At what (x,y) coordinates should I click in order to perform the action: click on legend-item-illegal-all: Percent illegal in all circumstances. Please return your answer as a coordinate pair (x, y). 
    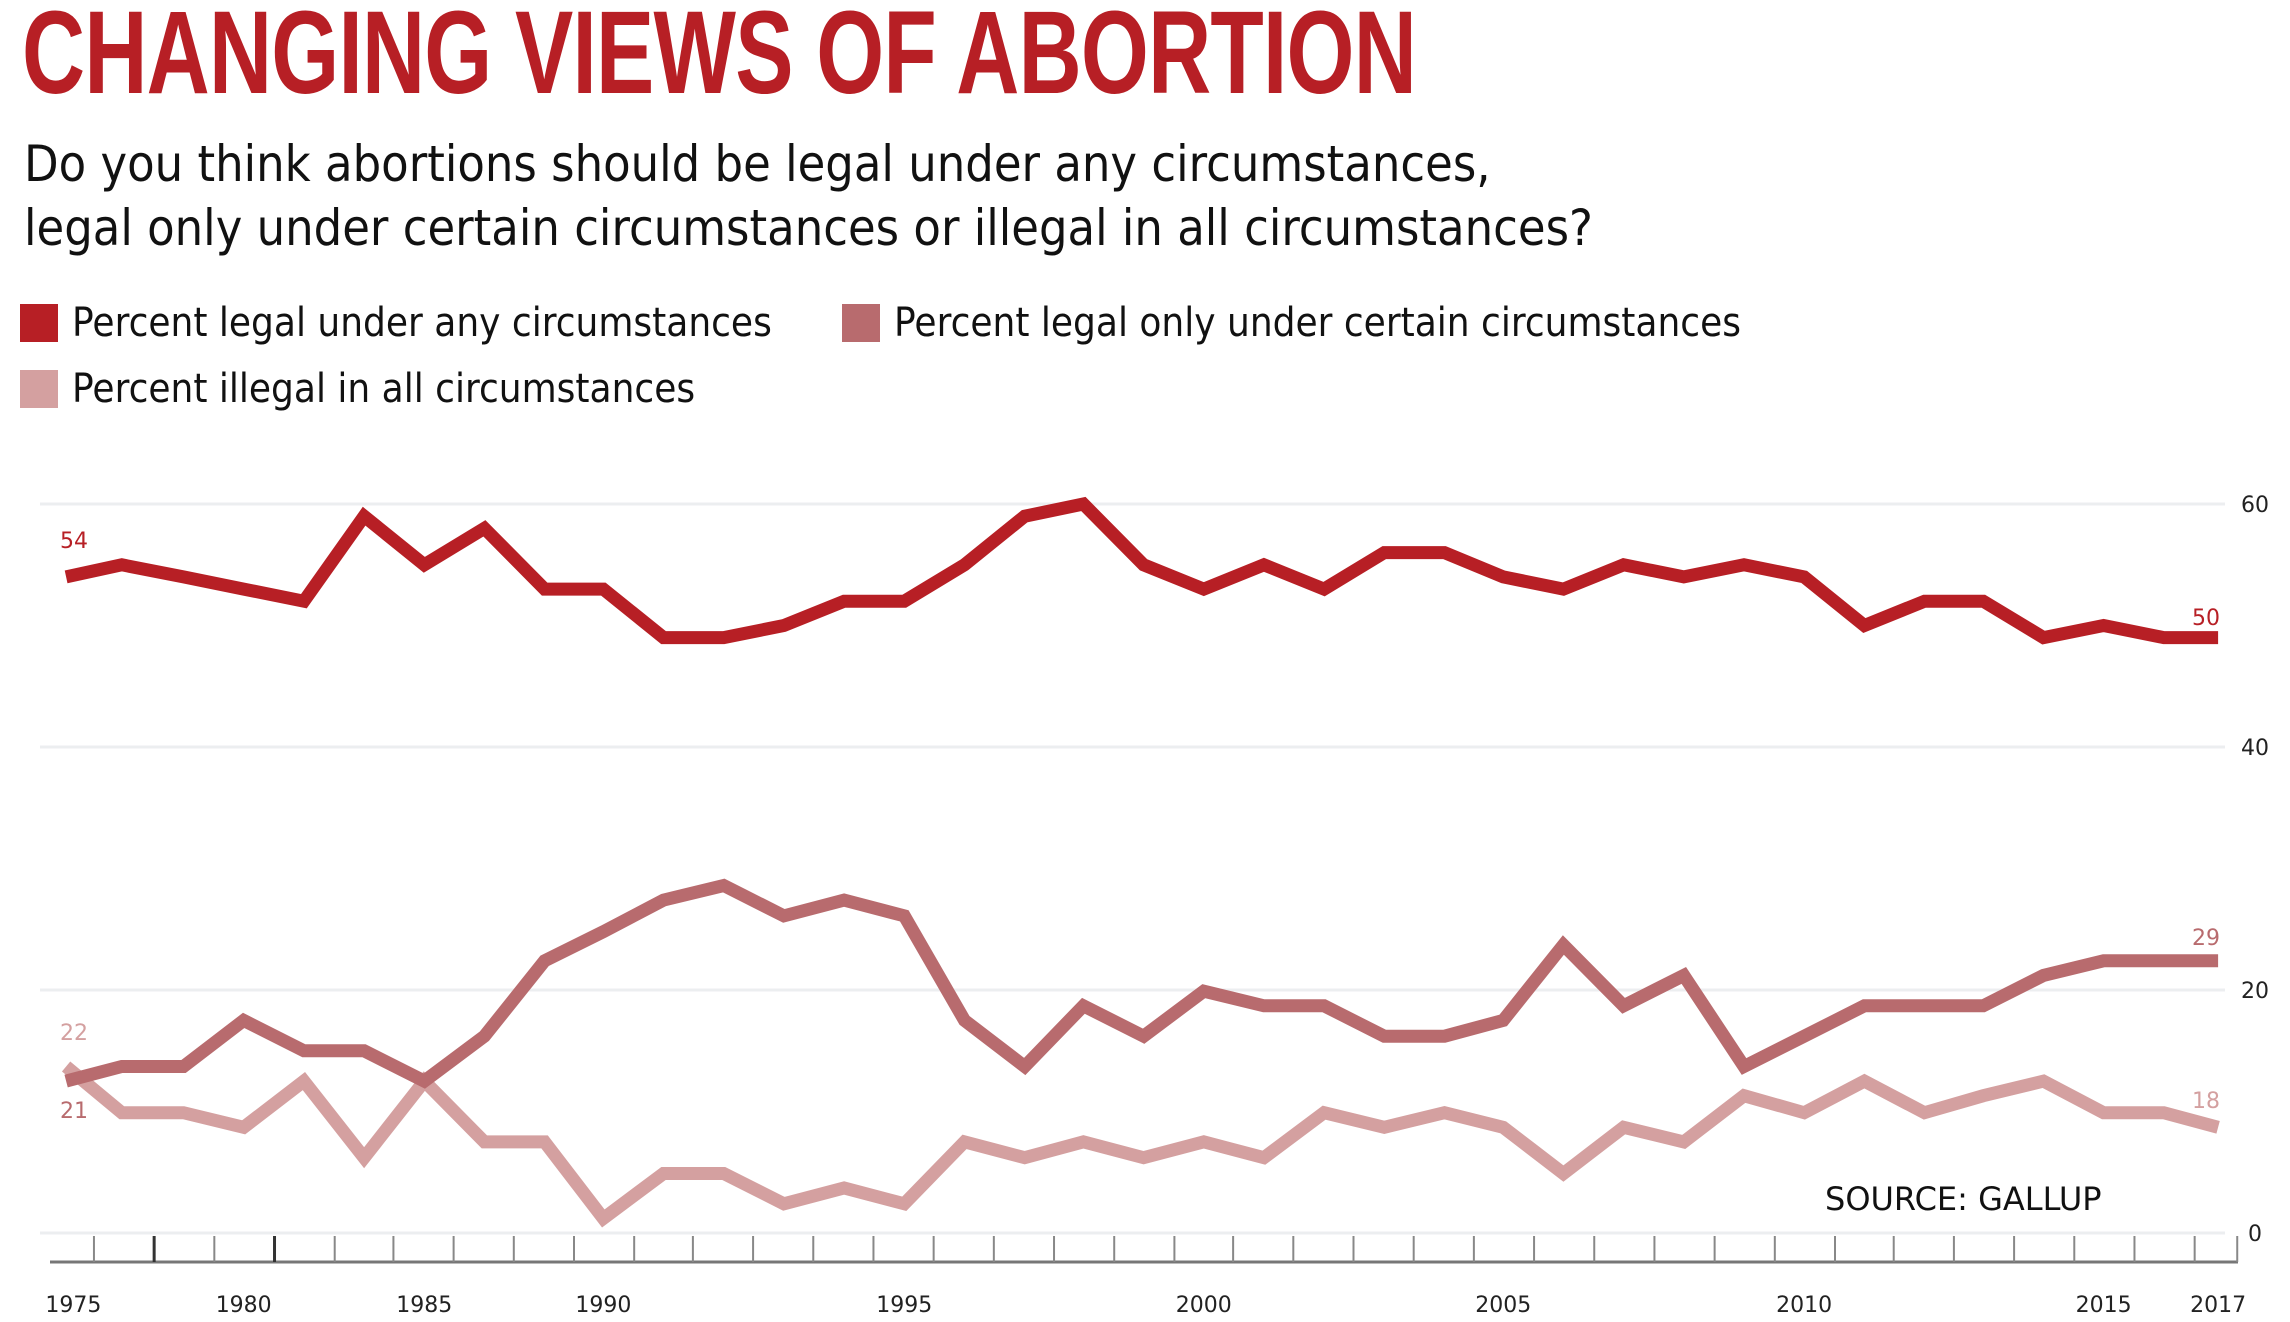
    Looking at the image, I should click on (392, 389).